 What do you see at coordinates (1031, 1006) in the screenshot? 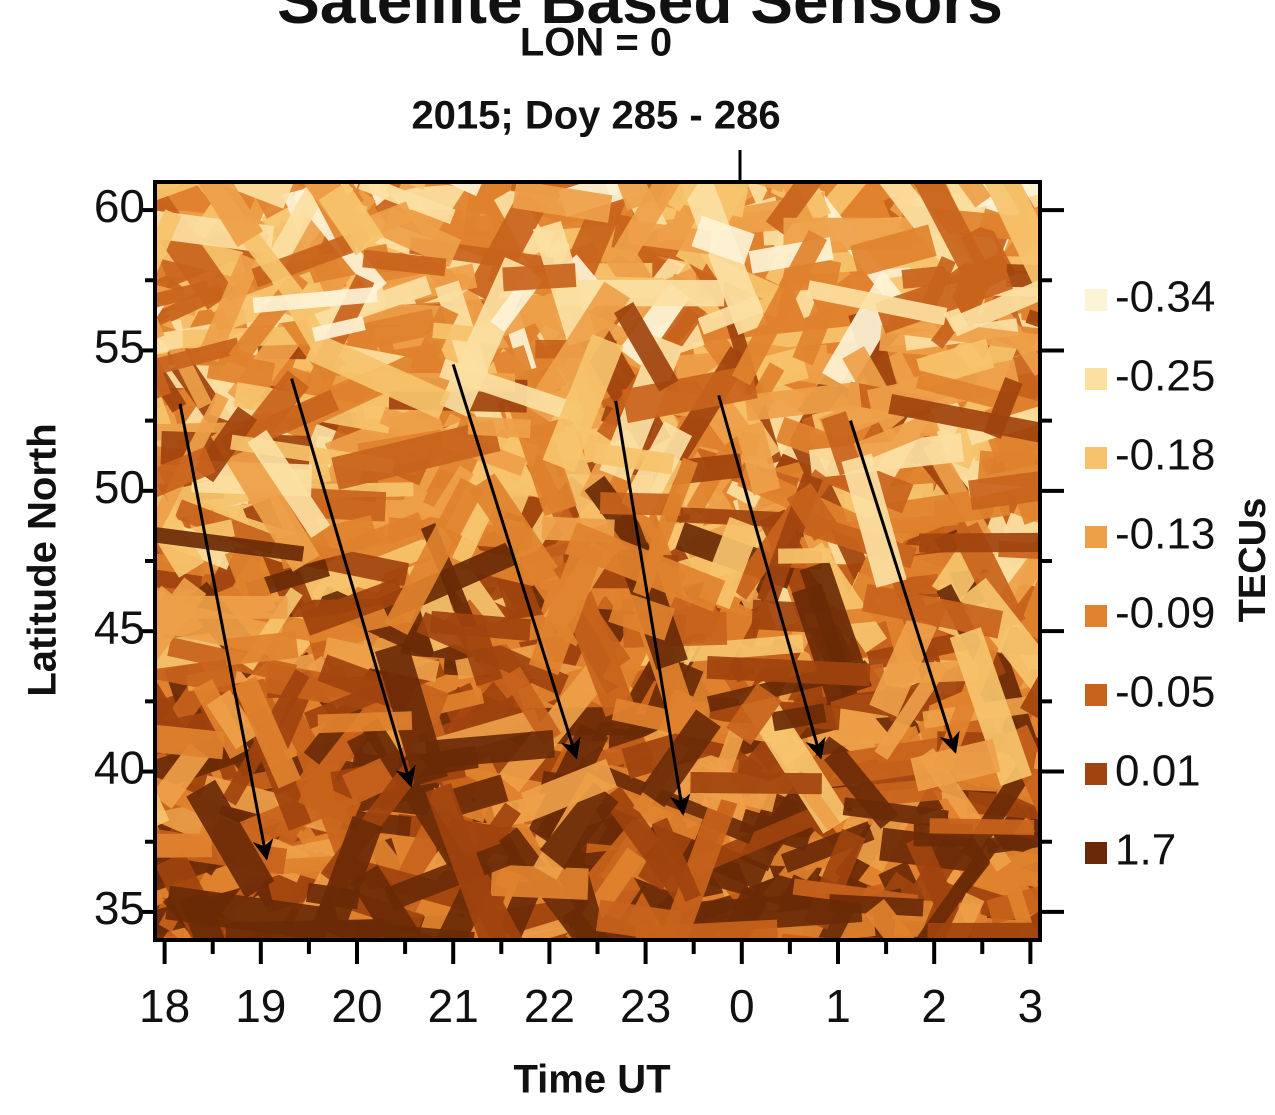
I see `x-tick-label: 3` at bounding box center [1031, 1006].